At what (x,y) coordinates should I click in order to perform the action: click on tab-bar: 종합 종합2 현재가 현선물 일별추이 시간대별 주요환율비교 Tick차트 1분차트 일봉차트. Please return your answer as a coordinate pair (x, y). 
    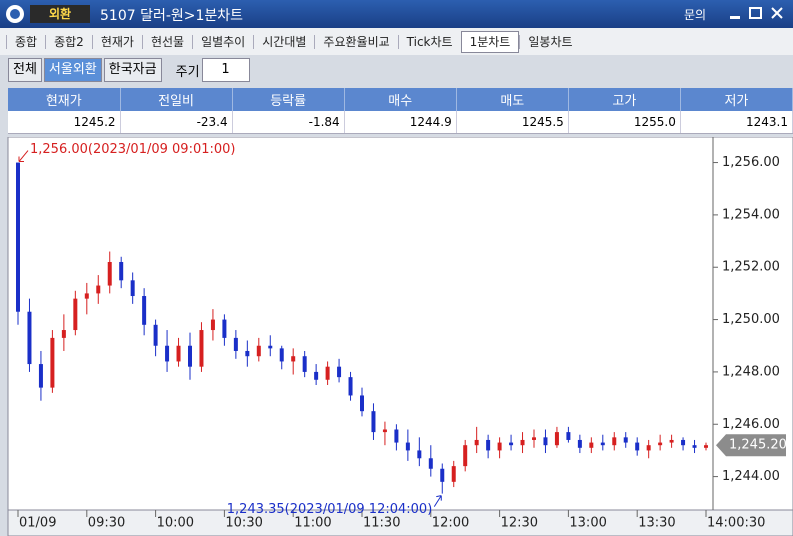
    Looking at the image, I should click on (396, 41).